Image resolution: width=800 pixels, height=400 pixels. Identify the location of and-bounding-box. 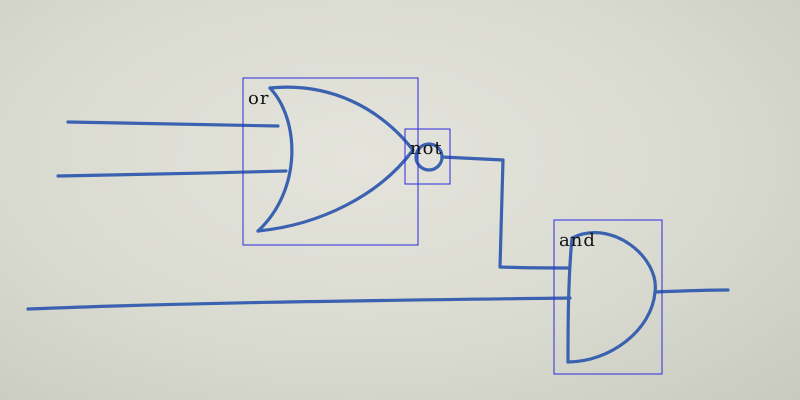
(608, 297).